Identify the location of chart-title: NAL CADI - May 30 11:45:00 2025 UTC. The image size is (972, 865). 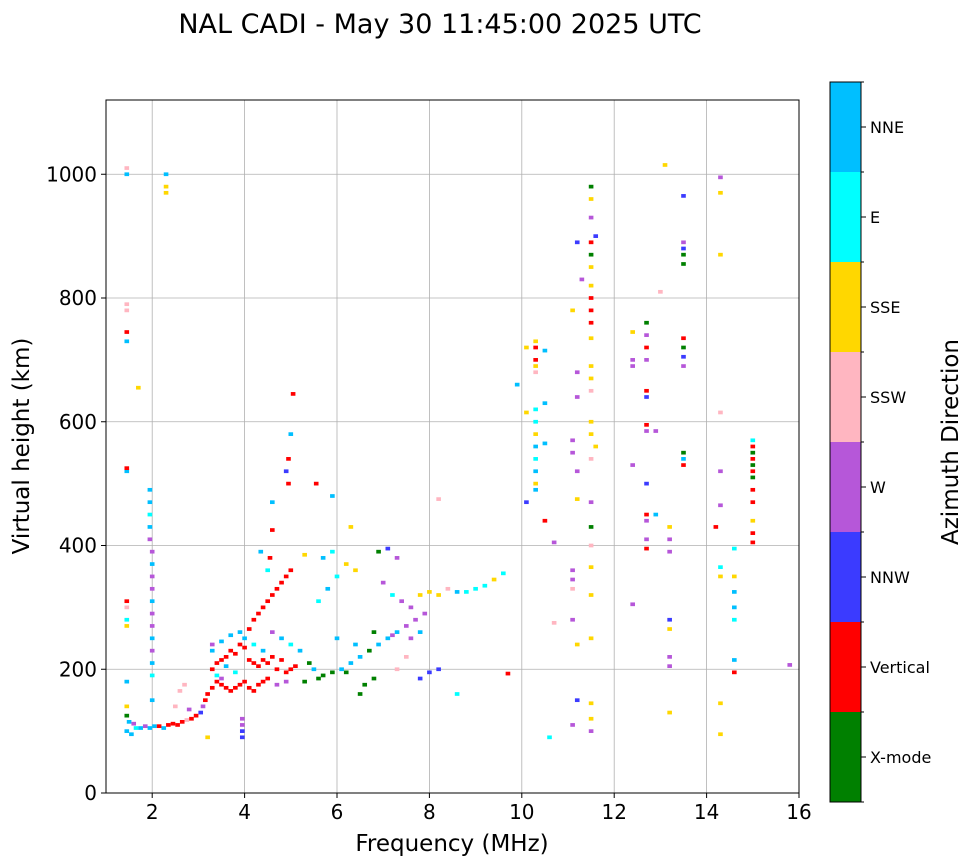
(439, 24).